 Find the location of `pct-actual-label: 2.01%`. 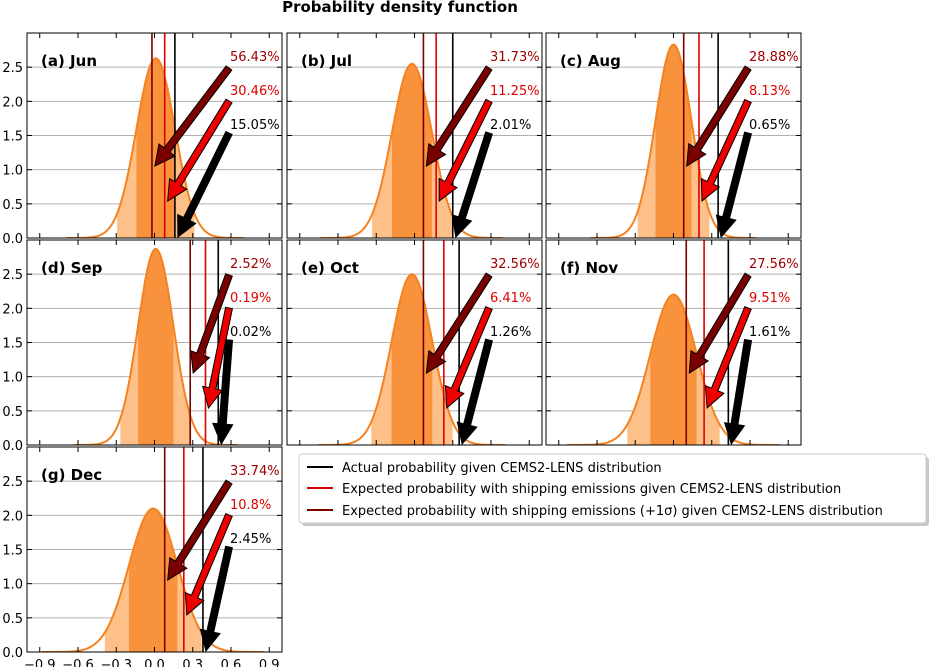

pct-actual-label: 2.01% is located at coordinates (510, 125).